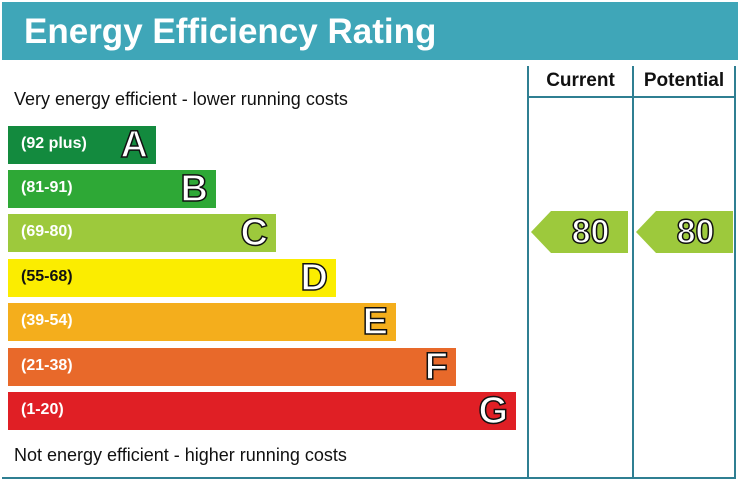 The image size is (738, 483). Describe the element at coordinates (47, 276) in the screenshot. I see `band-range-label: (55-68)` at that location.